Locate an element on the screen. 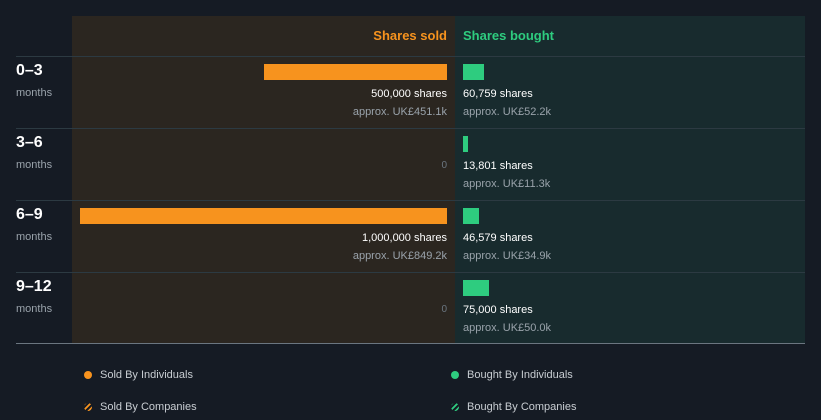 Image resolution: width=821 pixels, height=420 pixels. sold-approx-label: approx. UK£451.1k is located at coordinates (399, 112).